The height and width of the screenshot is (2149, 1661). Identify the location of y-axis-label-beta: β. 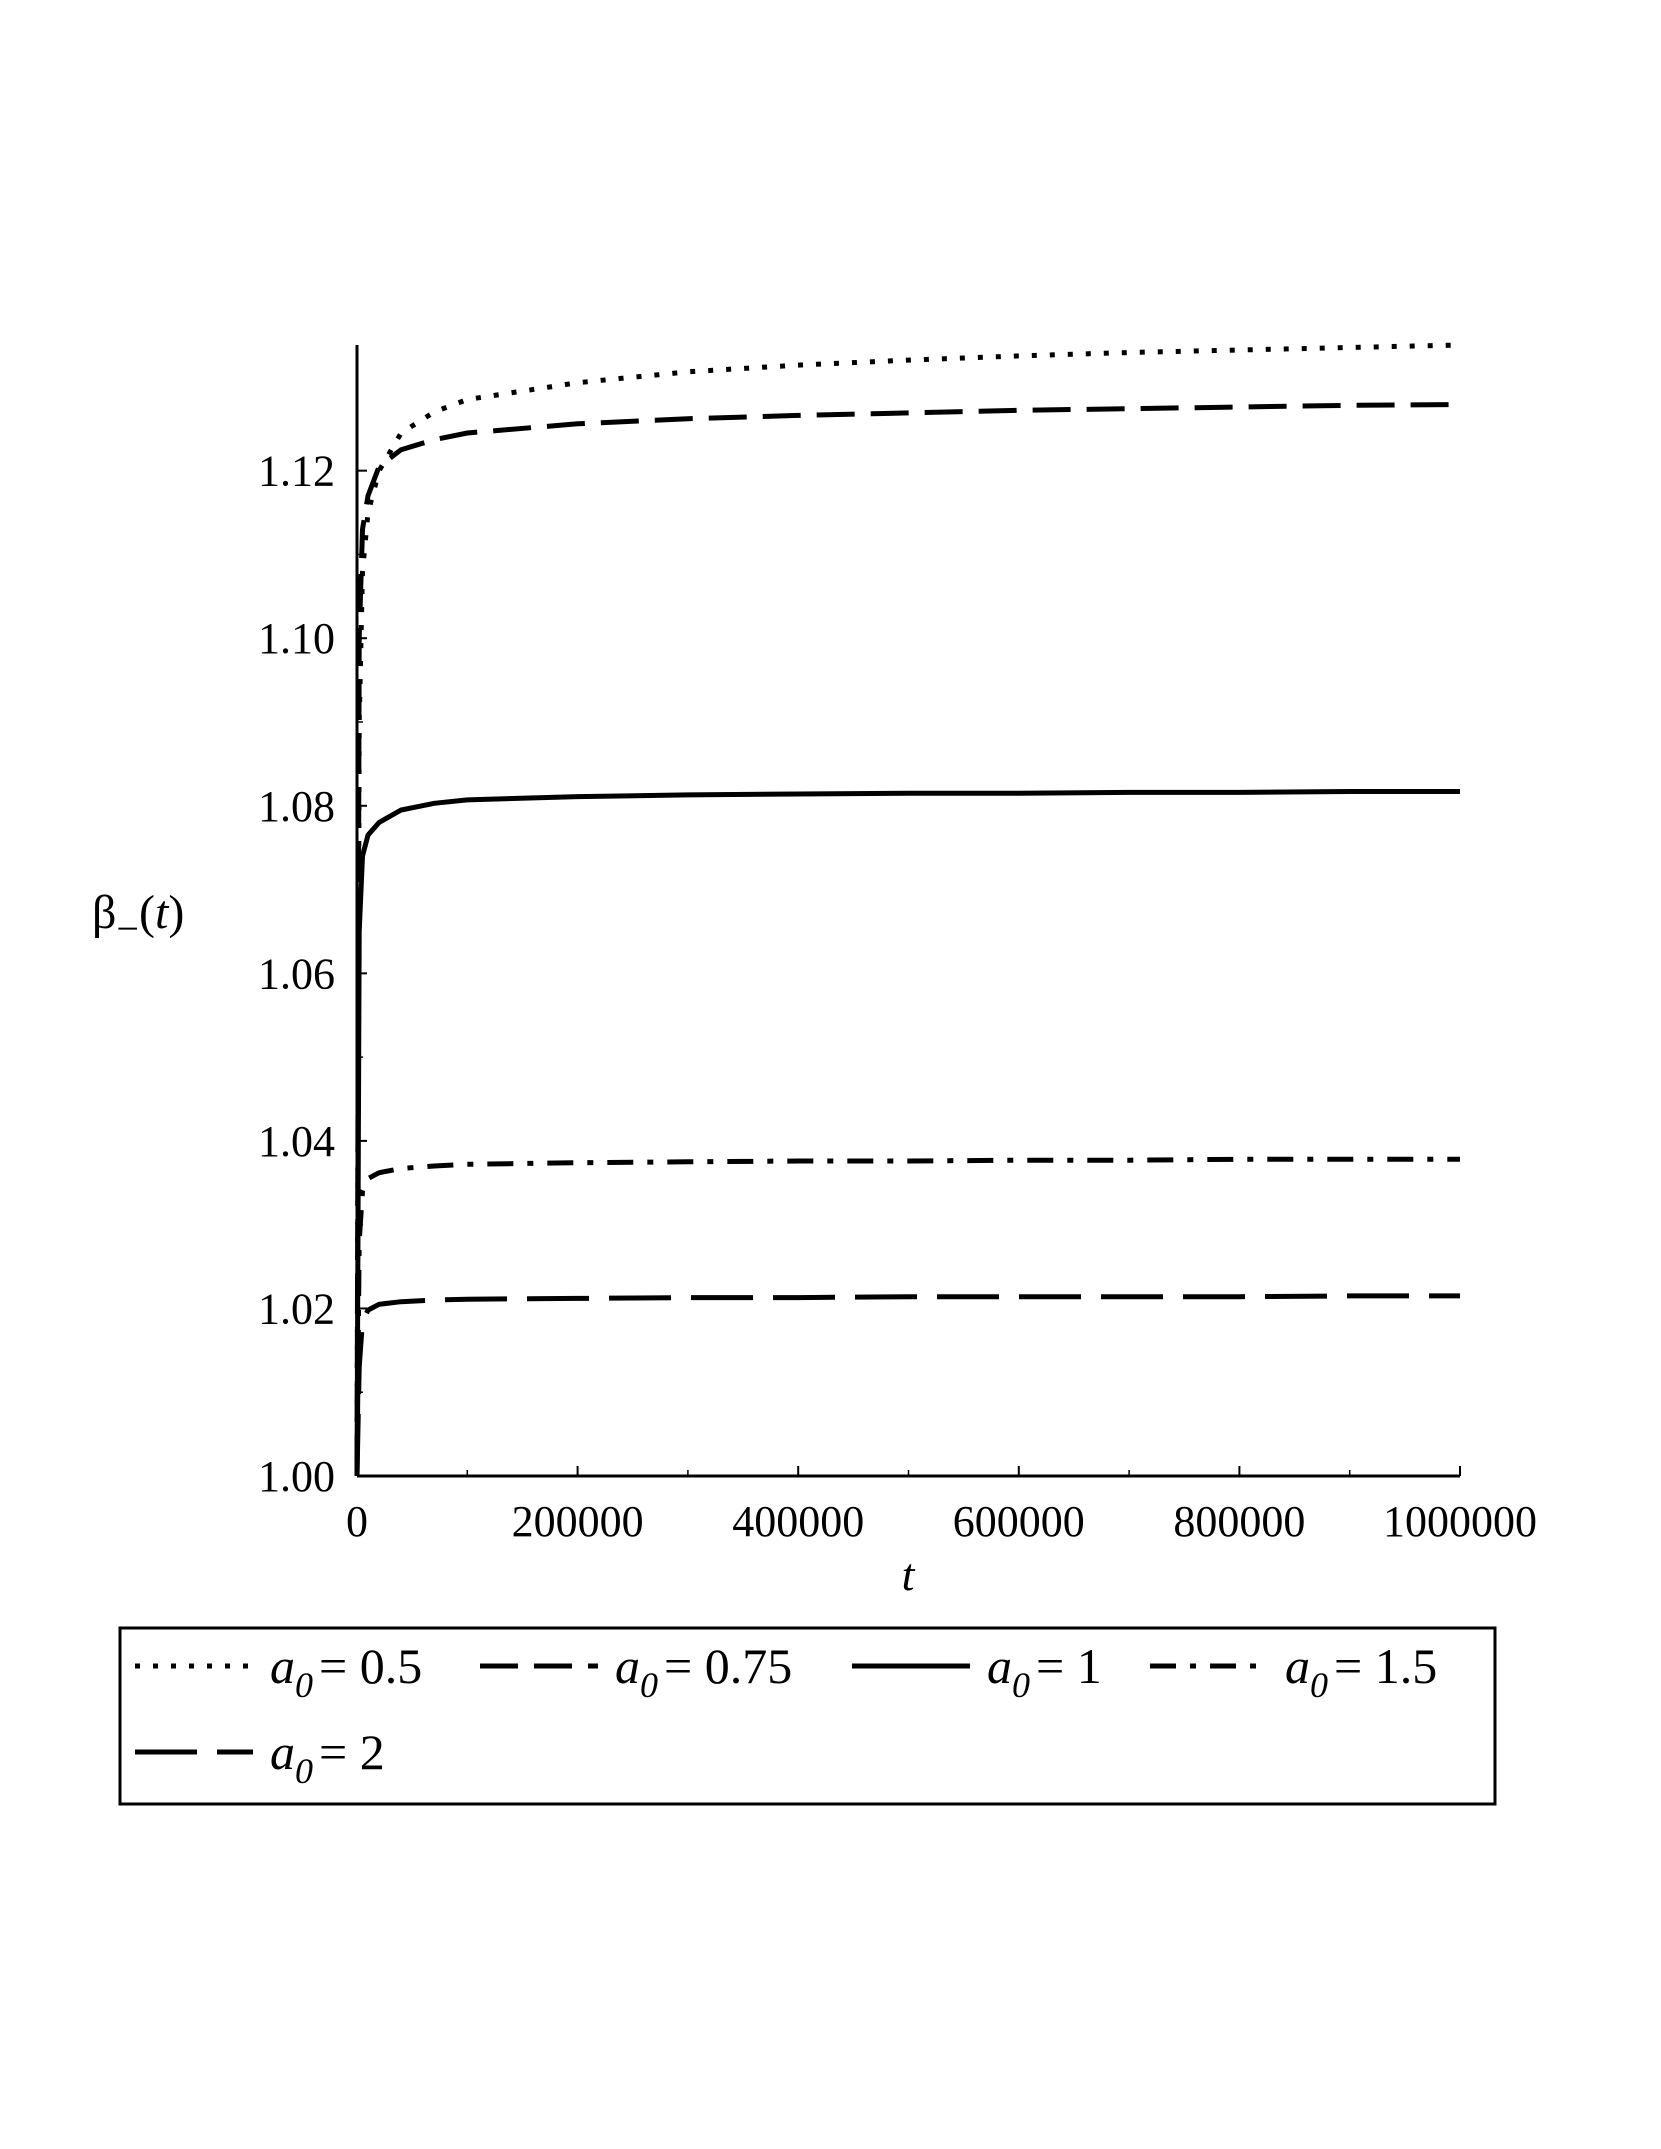
(104, 912).